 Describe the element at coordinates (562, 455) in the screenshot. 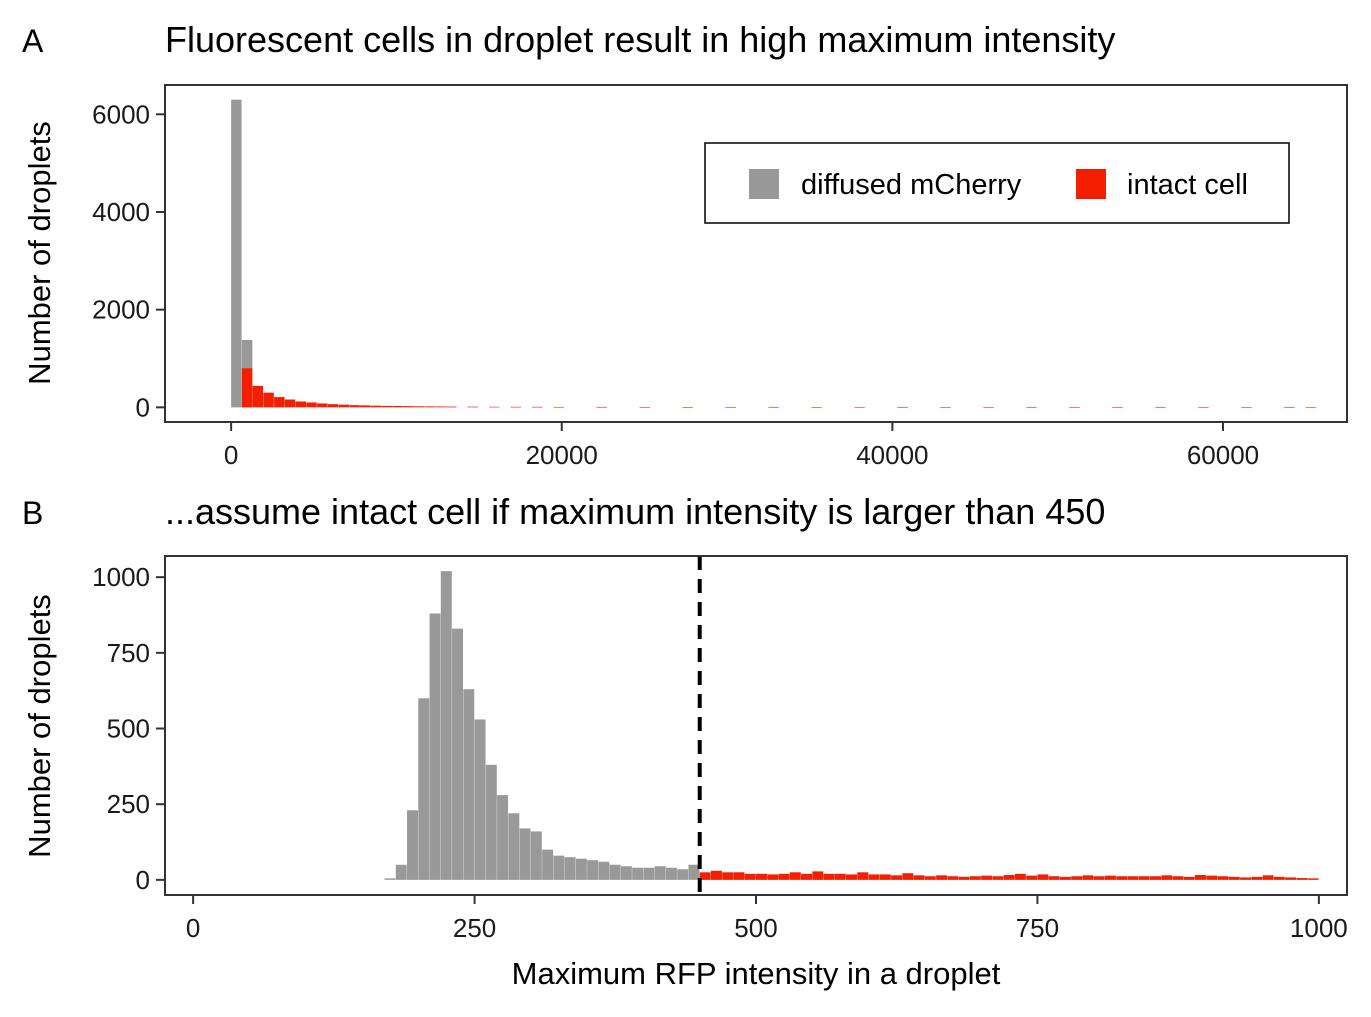

I see `x-tick-label-1: 20000` at that location.